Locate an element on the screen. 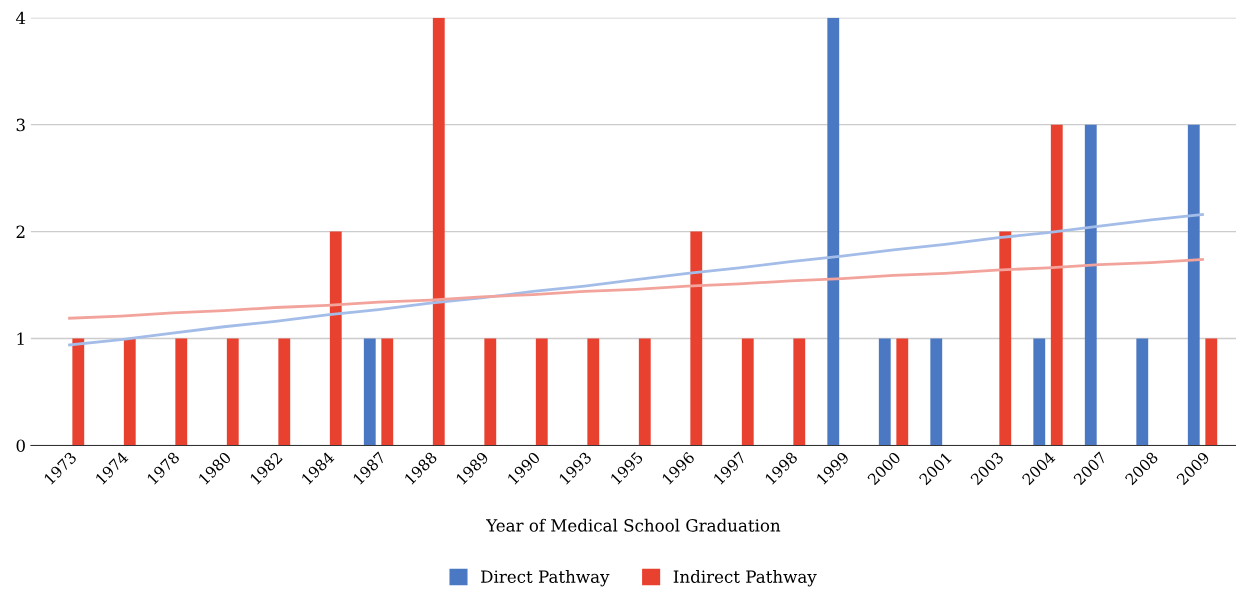  y-tick-label: 4 is located at coordinates (20, 18).